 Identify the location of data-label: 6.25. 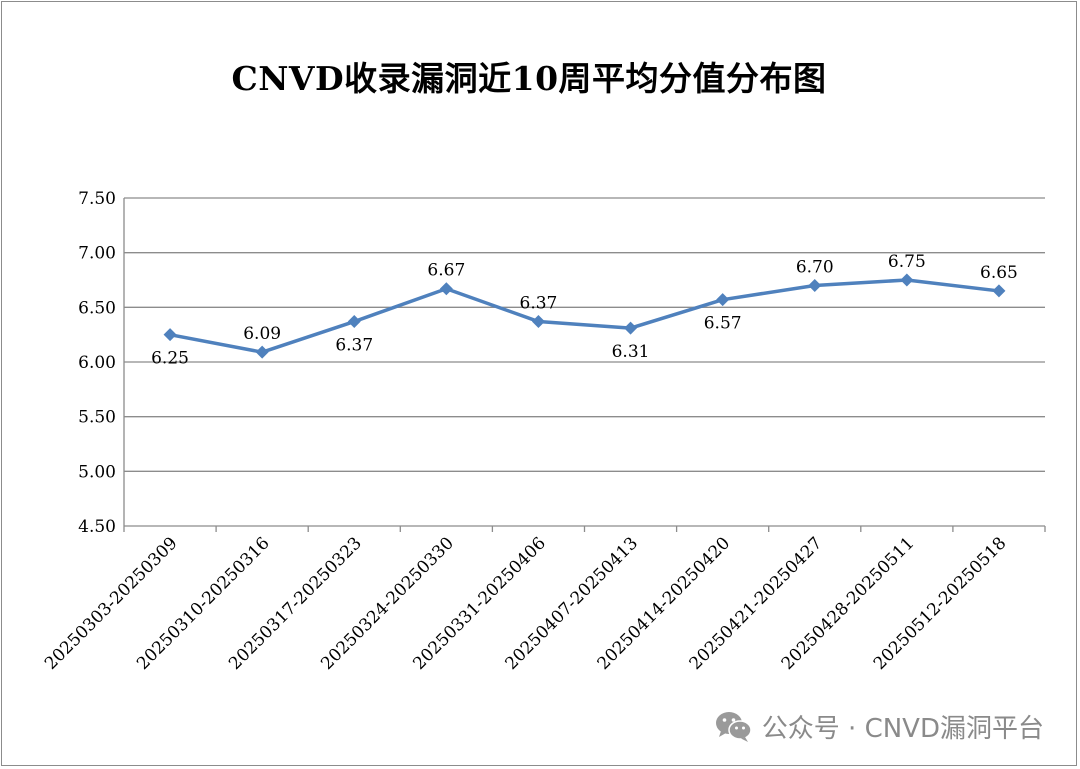
(170, 359).